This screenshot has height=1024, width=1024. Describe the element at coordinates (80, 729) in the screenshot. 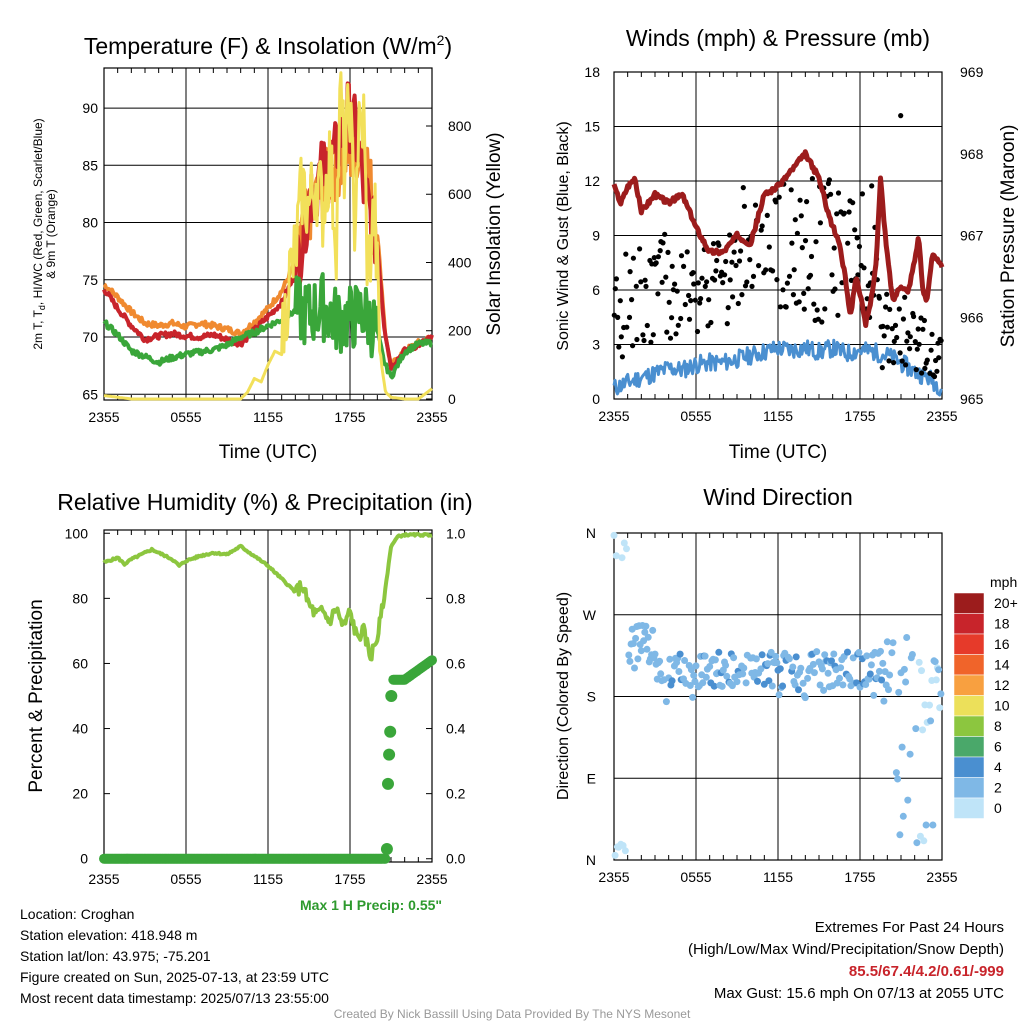

I see `y-tick-label: 40` at that location.